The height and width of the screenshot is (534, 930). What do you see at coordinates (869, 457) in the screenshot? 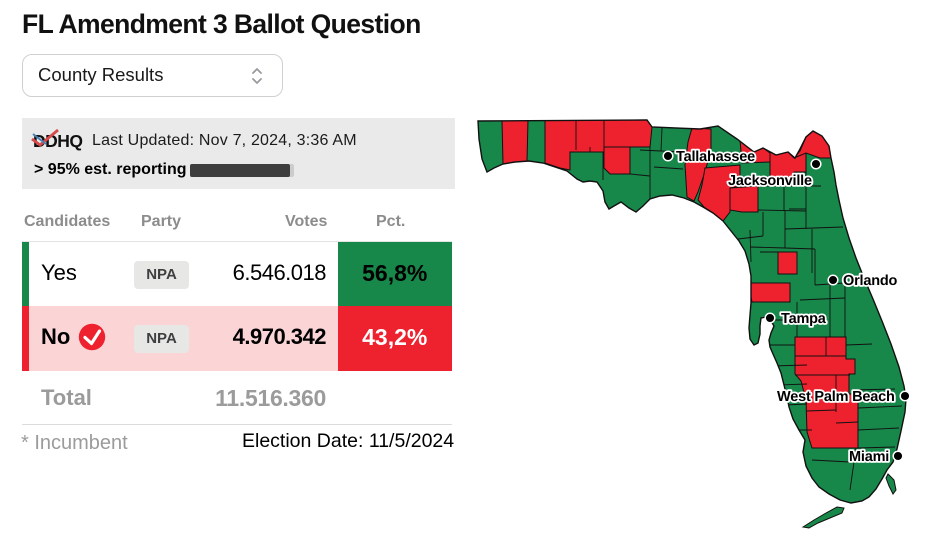
I see `svg-text: Miami` at bounding box center [869, 457].